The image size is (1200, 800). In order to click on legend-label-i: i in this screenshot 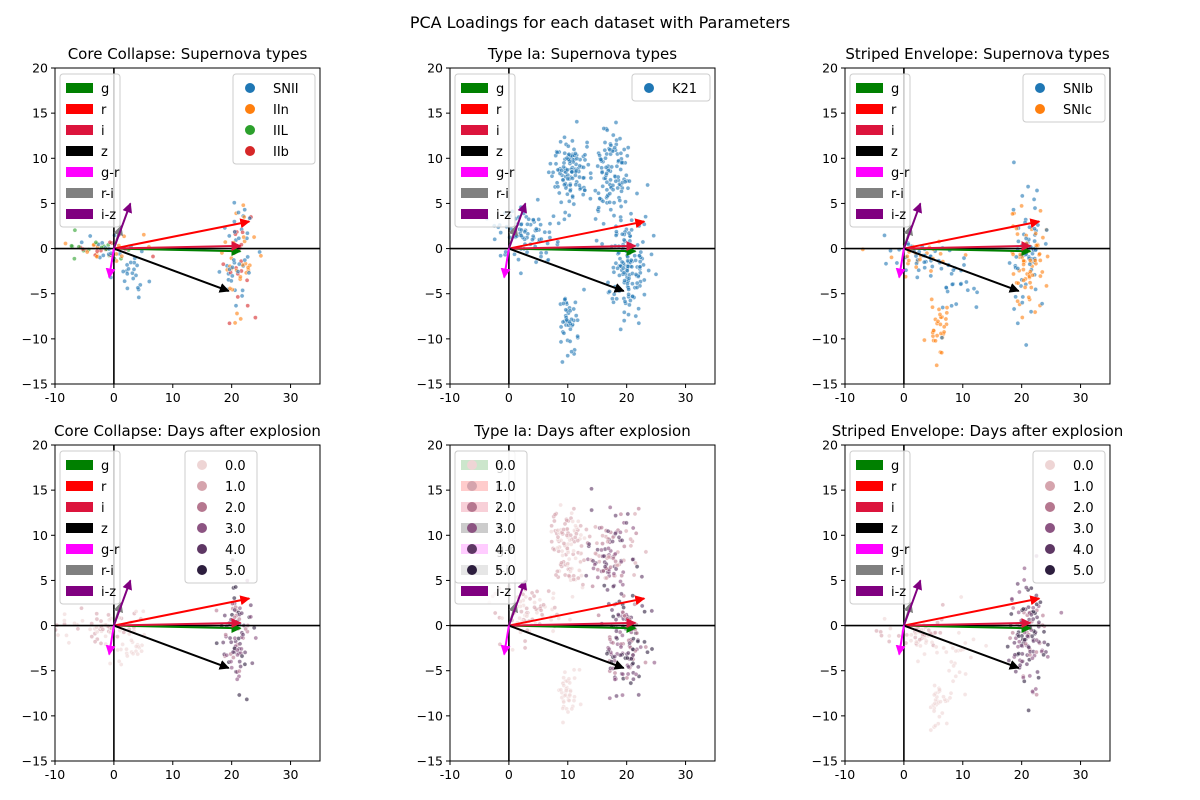, I will do `click(103, 131)`.